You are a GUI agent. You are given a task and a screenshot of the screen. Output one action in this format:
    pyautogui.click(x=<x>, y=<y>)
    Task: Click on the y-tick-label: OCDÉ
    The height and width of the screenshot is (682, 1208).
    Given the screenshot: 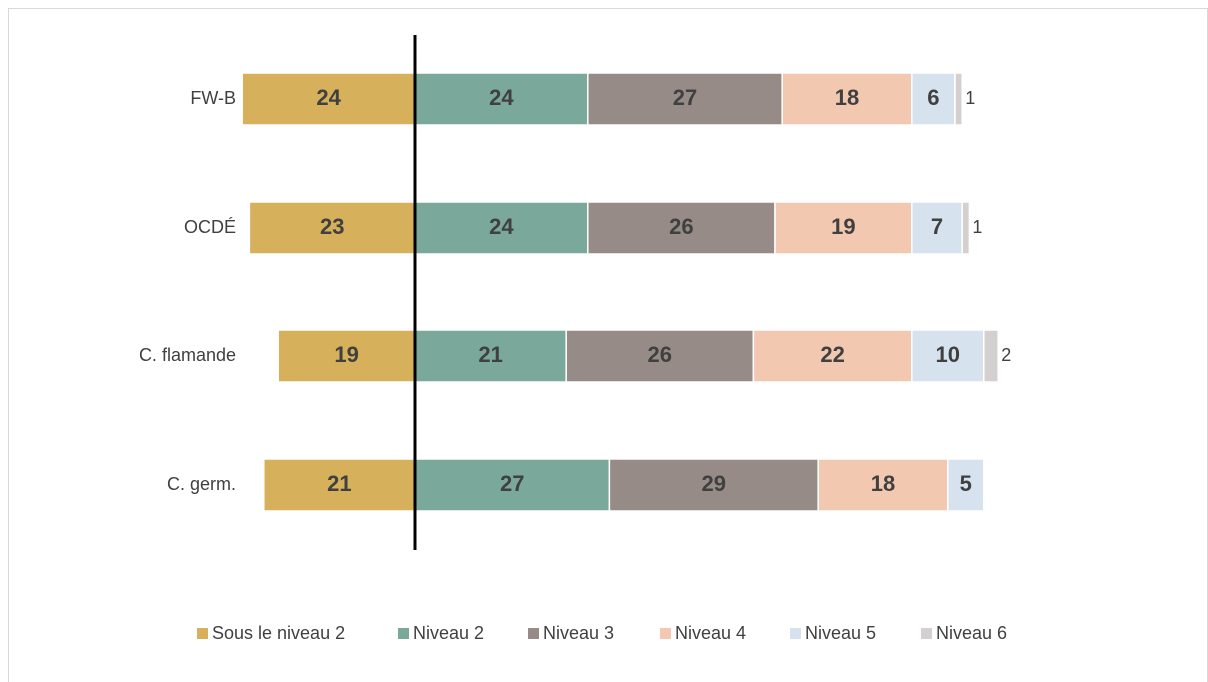 What is the action you would take?
    pyautogui.click(x=210, y=227)
    